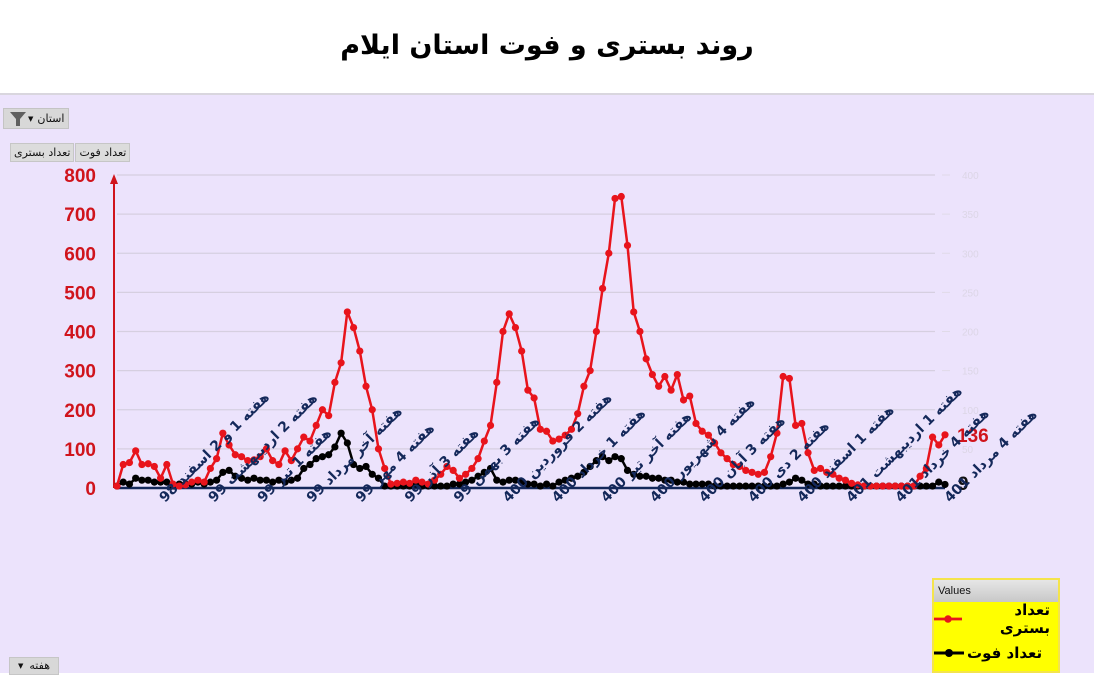 Image resolution: width=1094 pixels, height=675 pixels. I want to click on field-button-hospitalized: تعداد بستری, so click(42, 152).